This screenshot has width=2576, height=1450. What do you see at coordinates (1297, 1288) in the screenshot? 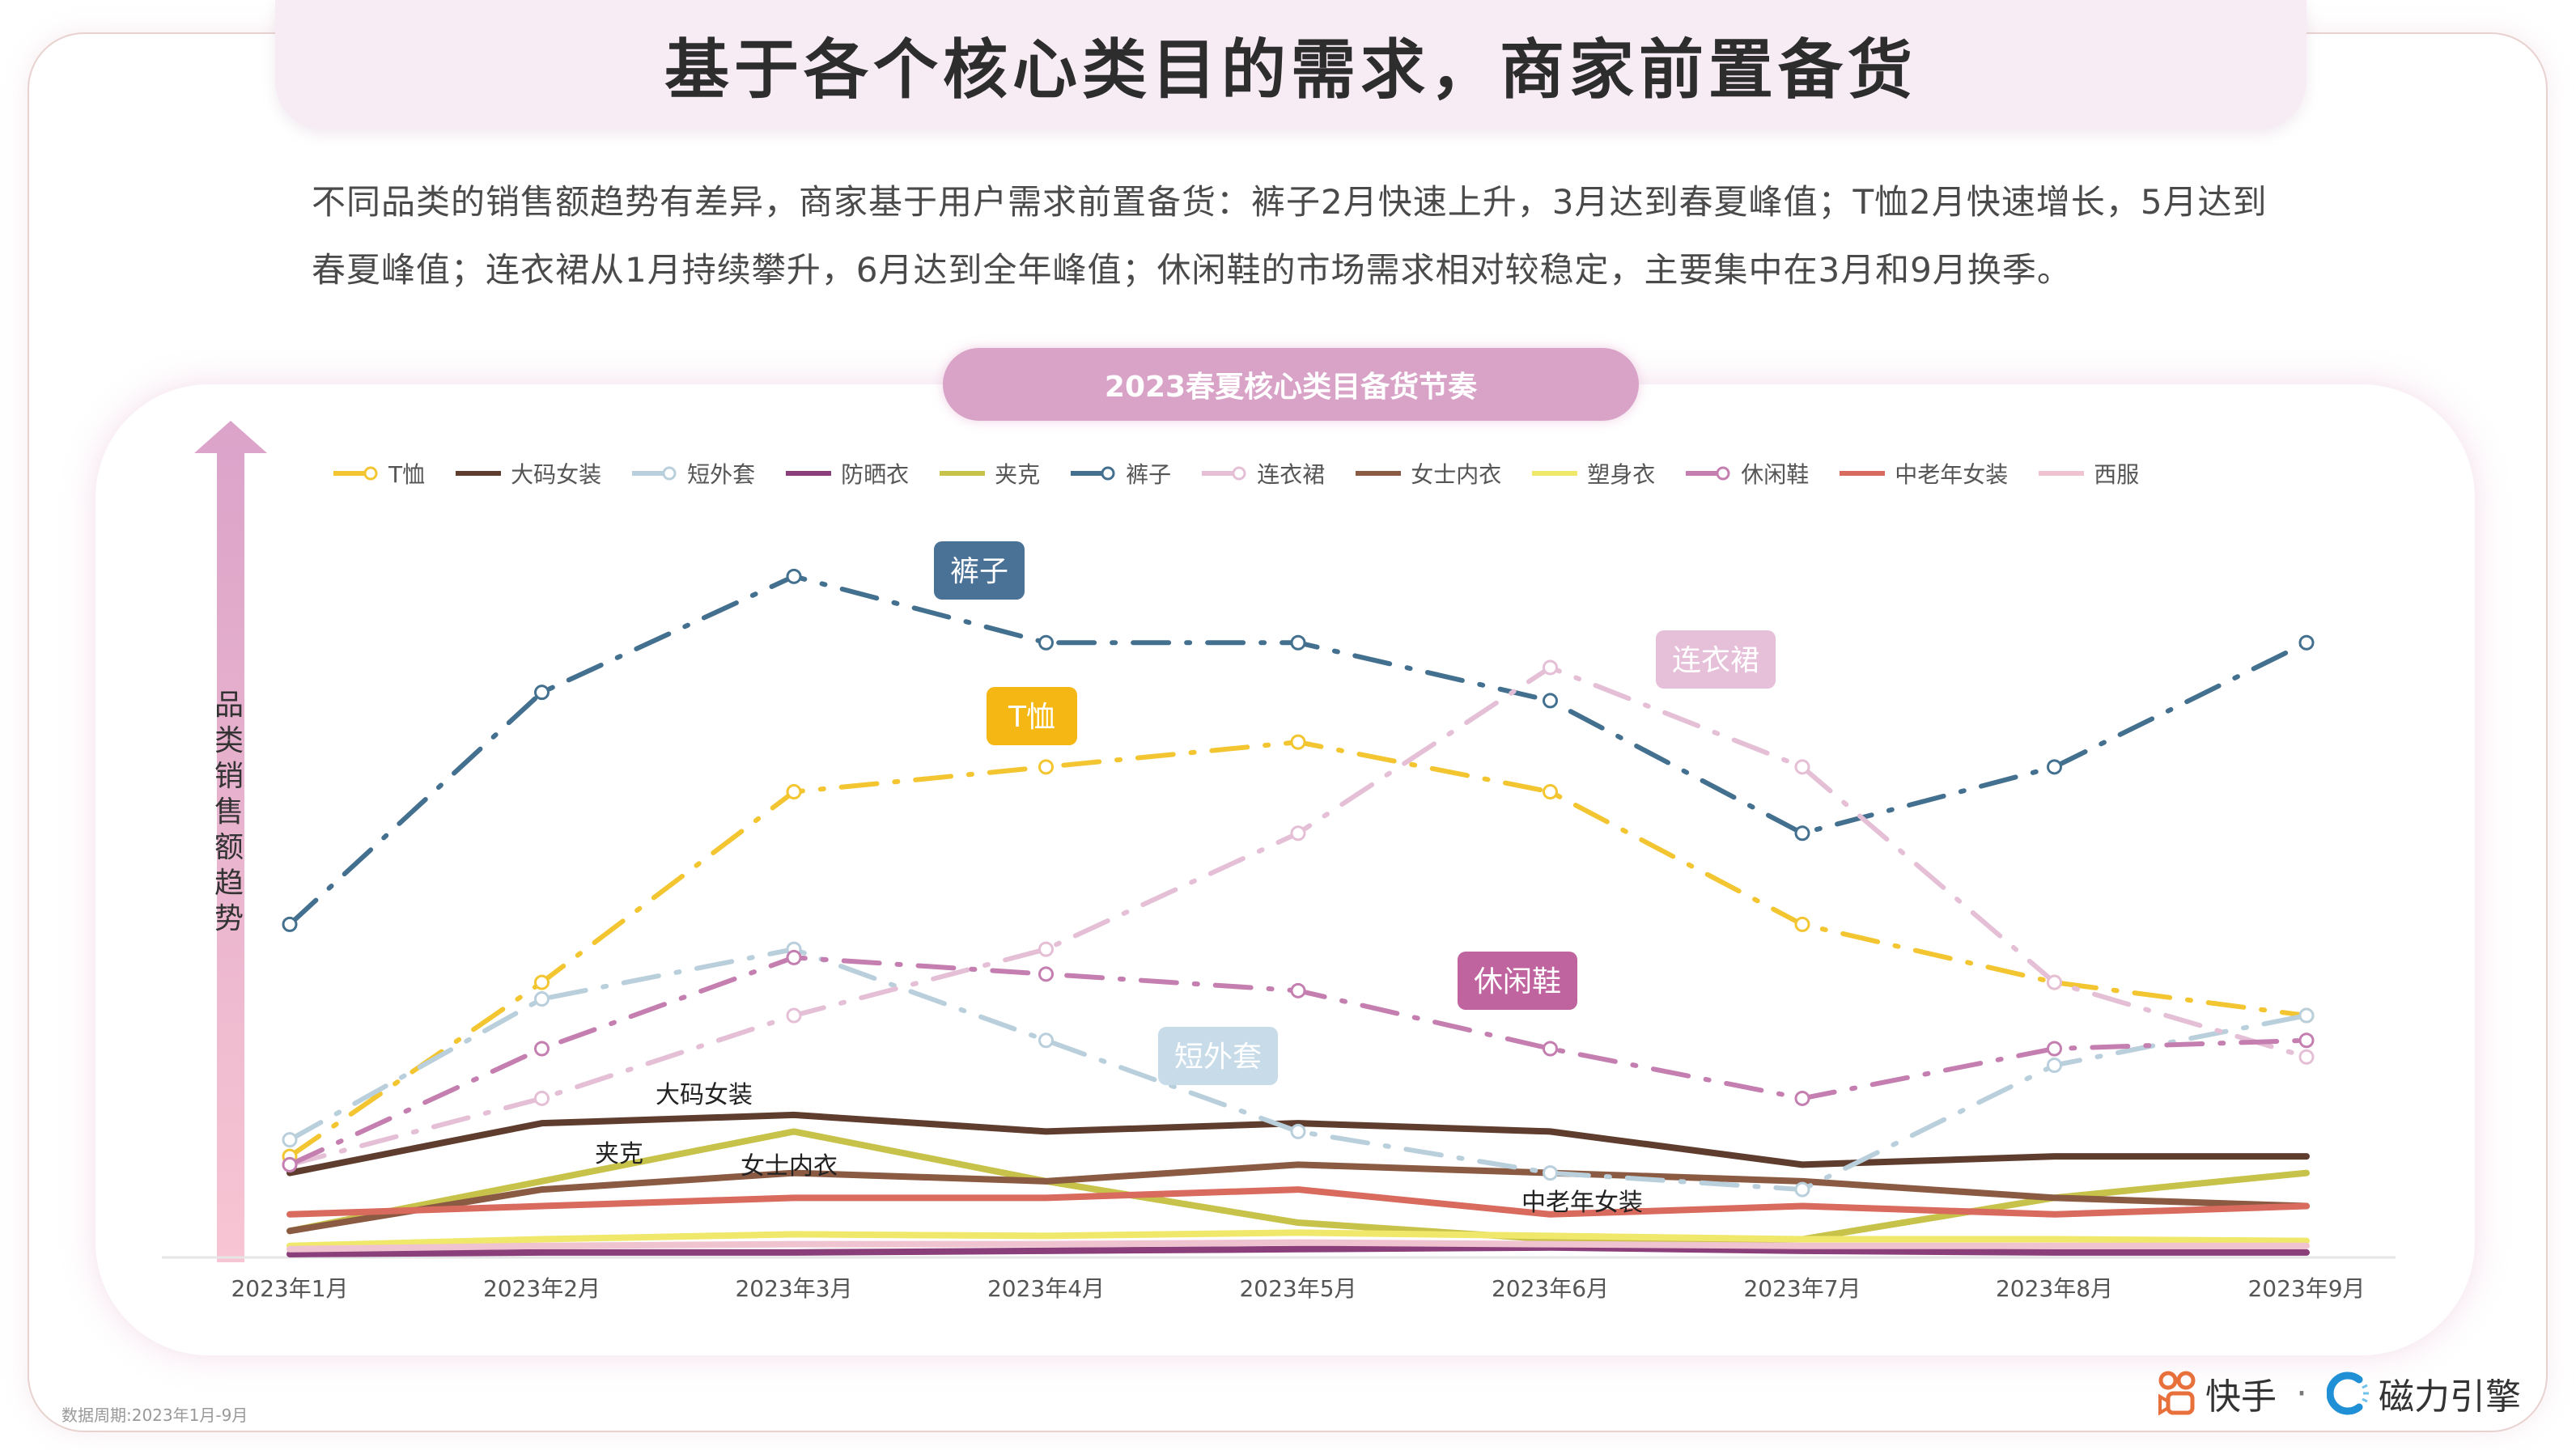
I see `x-tick-label: 2023年5月` at bounding box center [1297, 1288].